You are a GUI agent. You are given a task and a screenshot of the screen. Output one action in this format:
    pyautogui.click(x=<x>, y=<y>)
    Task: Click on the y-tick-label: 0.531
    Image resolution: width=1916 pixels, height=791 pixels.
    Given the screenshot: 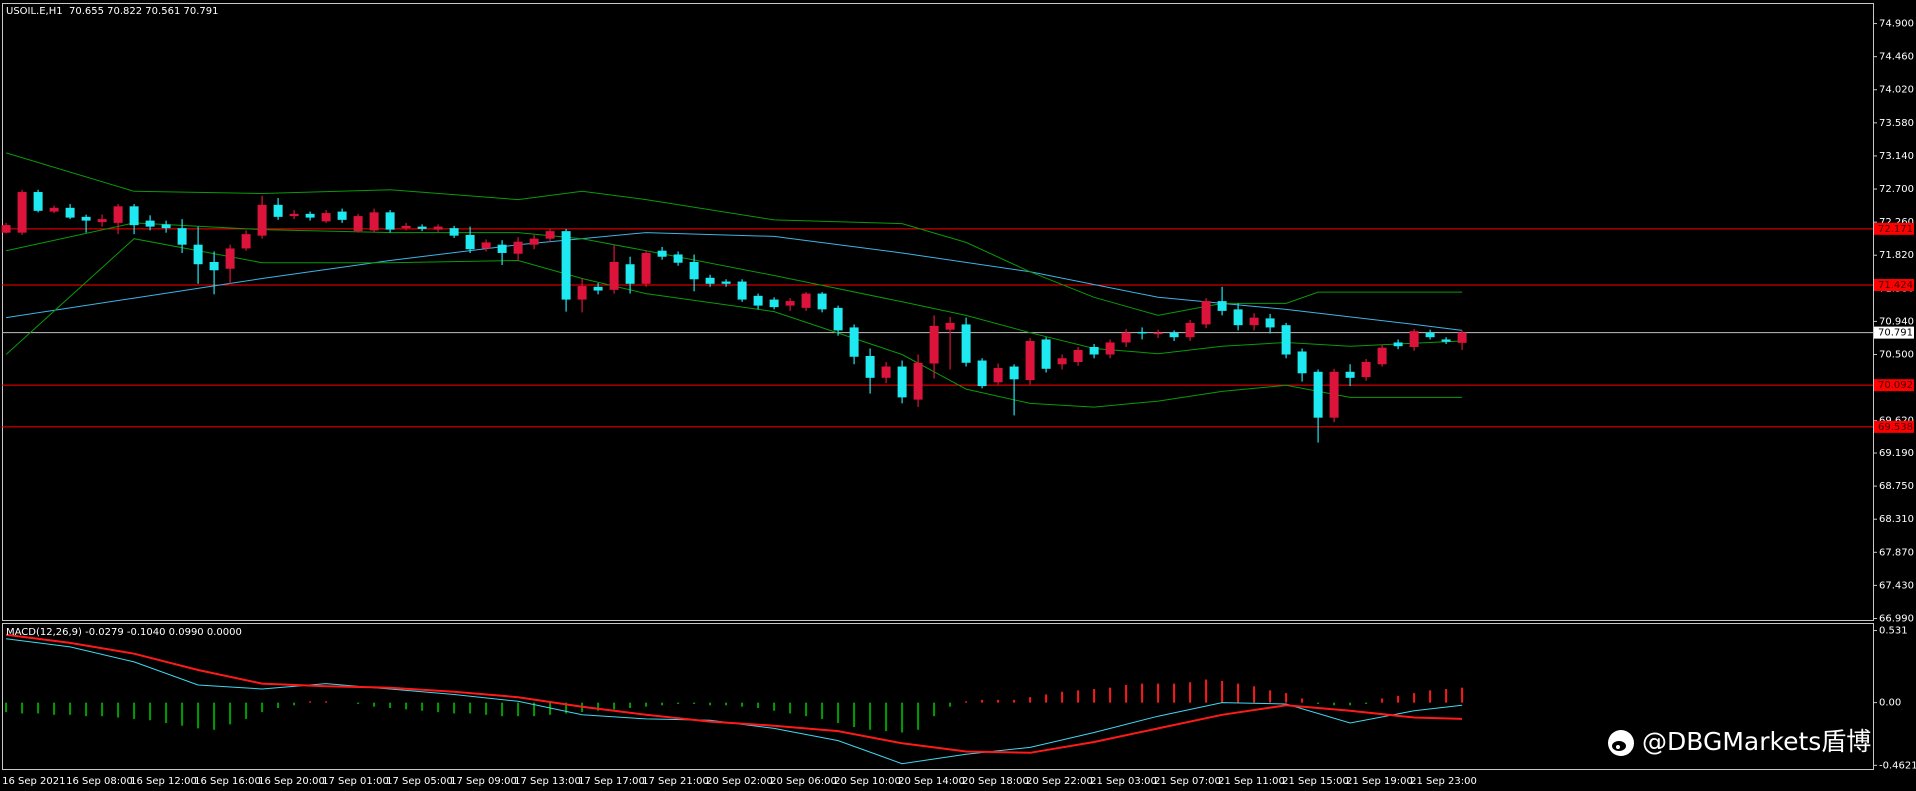 What is the action you would take?
    pyautogui.click(x=1893, y=631)
    